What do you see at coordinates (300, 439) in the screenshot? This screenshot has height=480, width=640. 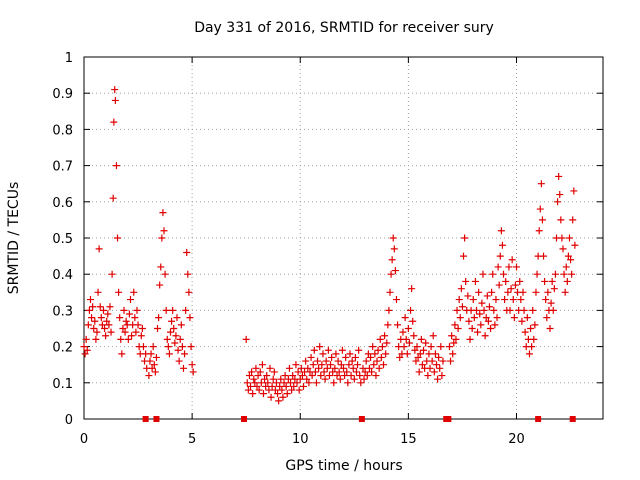 I see `x-tick-label: 10` at bounding box center [300, 439].